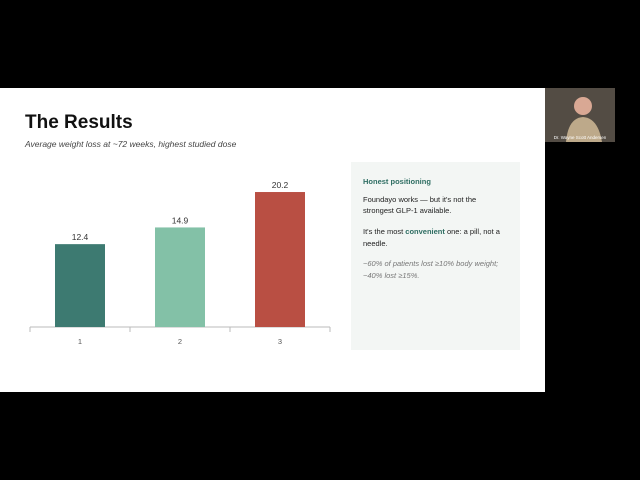 Image resolution: width=640 pixels, height=480 pixels. I want to click on participant-body, so click(584, 129).